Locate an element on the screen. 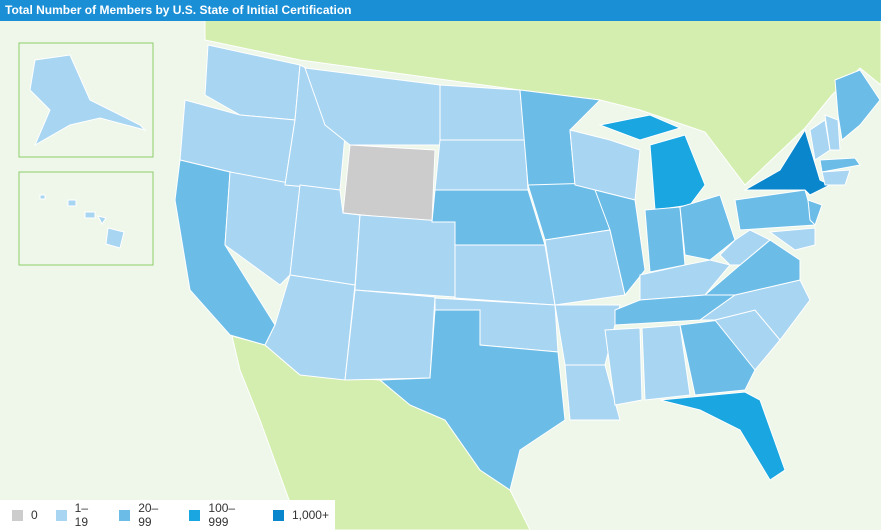 Image resolution: width=881 pixels, height=530 pixels. legend-item: 0 is located at coordinates (25, 515).